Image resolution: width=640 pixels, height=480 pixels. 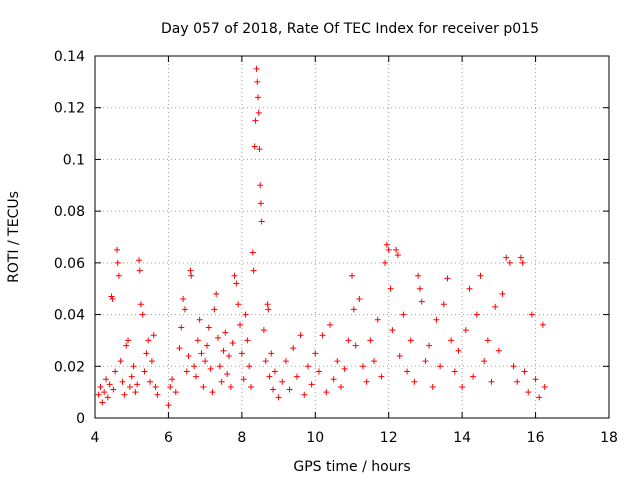 I want to click on y-tick-label: 0.1, so click(x=74, y=160).